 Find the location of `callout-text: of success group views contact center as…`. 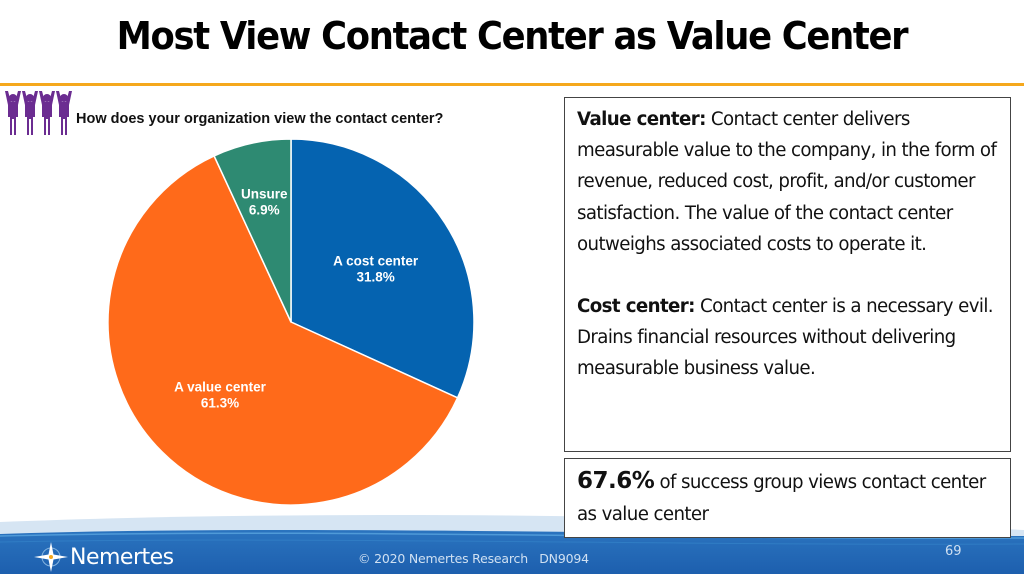

callout-text: of success group views contact center as… is located at coordinates (781, 498).